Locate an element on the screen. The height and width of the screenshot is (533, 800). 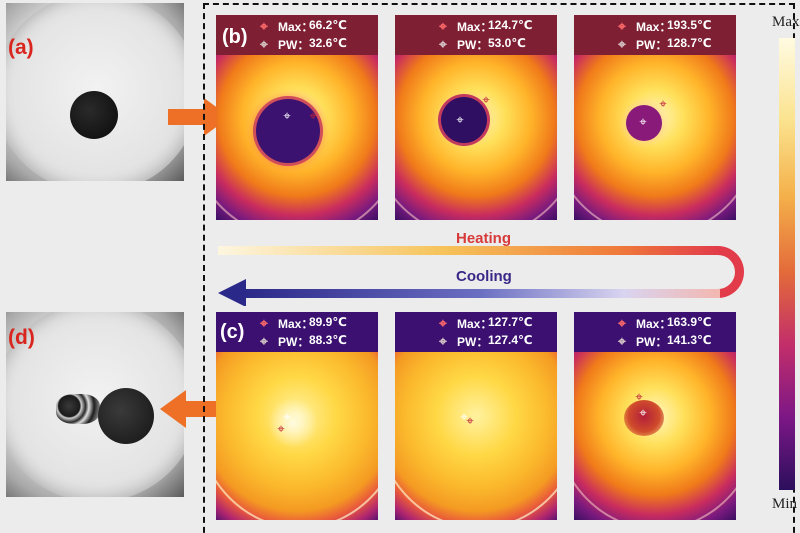
max-value: 163.9℃ is located at coordinates (689, 322).